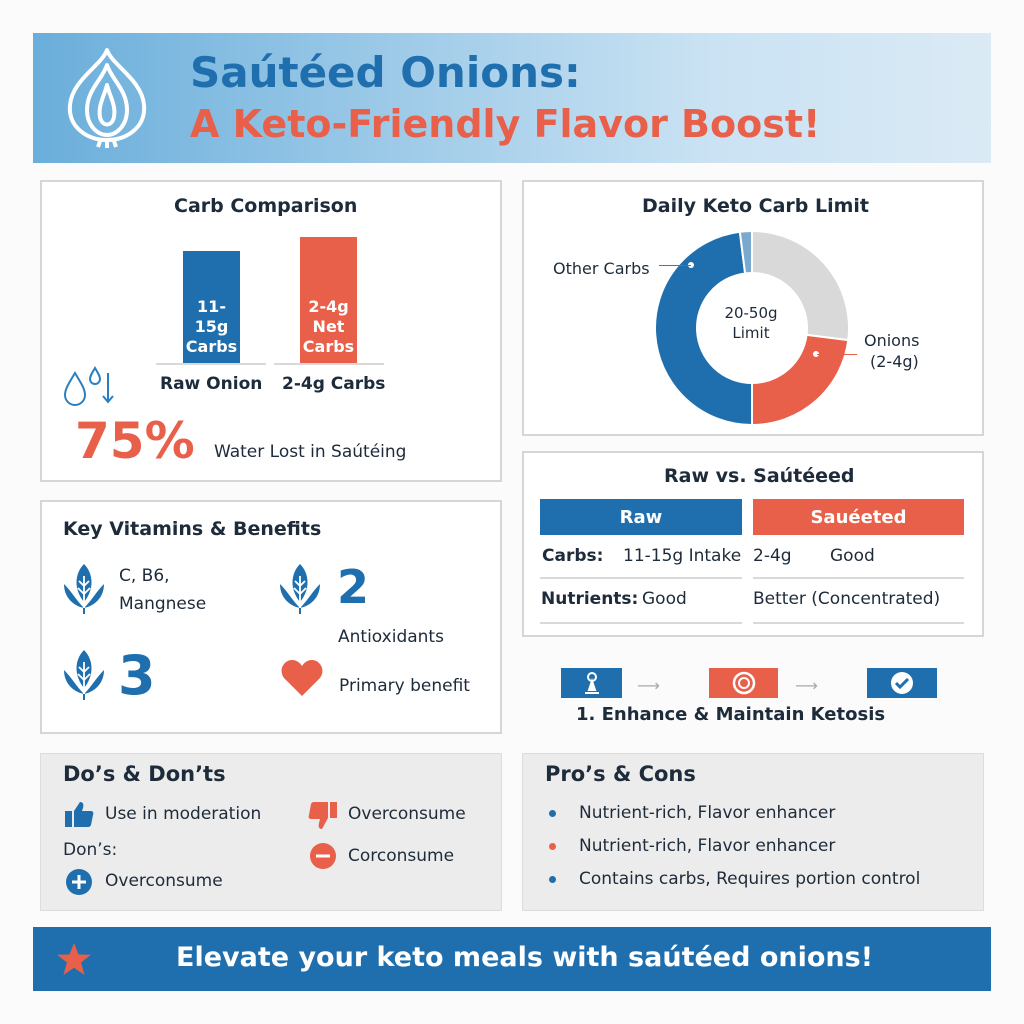 Image resolution: width=1024 pixels, height=1024 pixels. What do you see at coordinates (328, 326) in the screenshot?
I see `bar-label: 2-4g Net Carbs` at bounding box center [328, 326].